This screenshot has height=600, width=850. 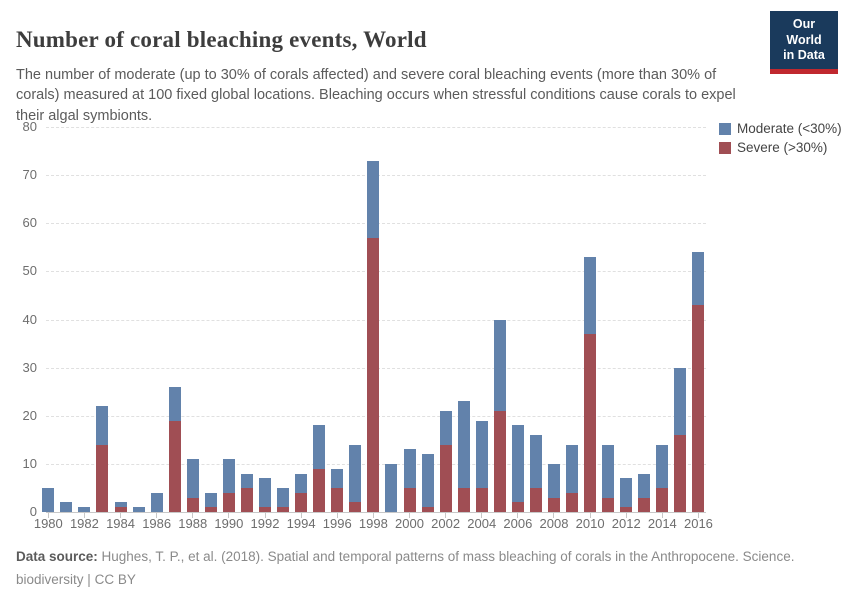 I want to click on bar-2014-moderate-segment, so click(x=662, y=466).